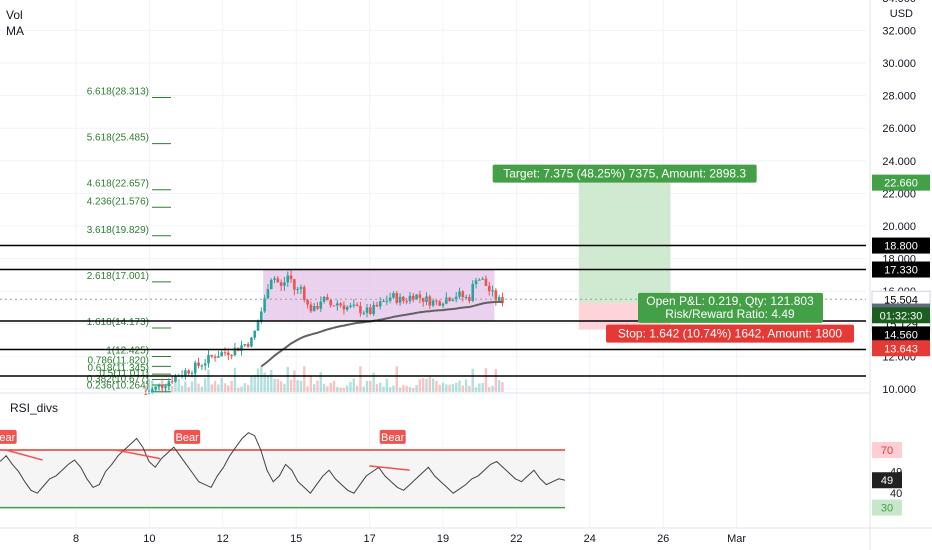  What do you see at coordinates (899, 227) in the screenshot?
I see `price-tick-label: 20.000` at bounding box center [899, 227].